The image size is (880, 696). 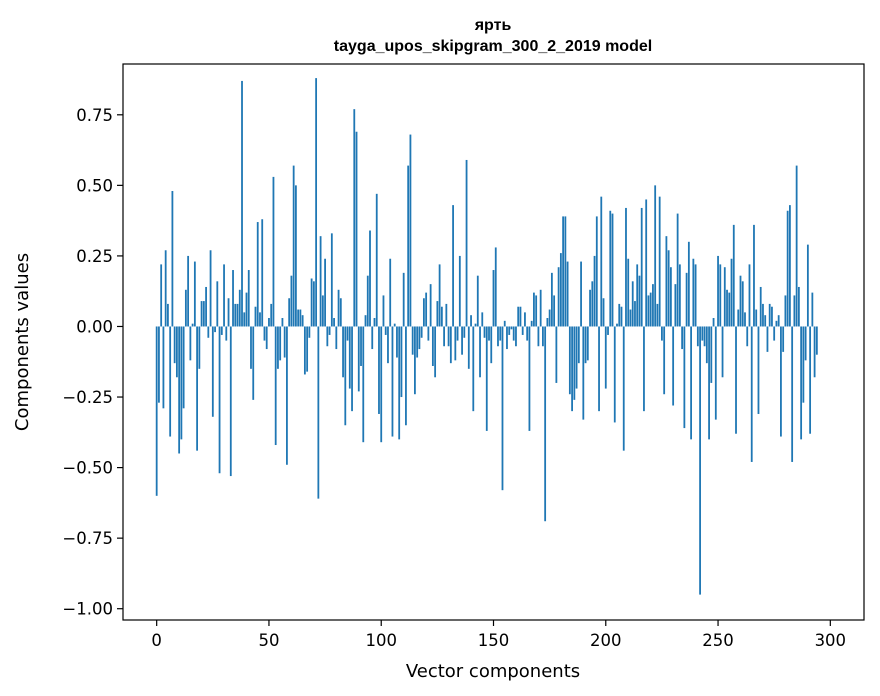 I want to click on y-tick-label: −0.75, so click(x=87, y=538).